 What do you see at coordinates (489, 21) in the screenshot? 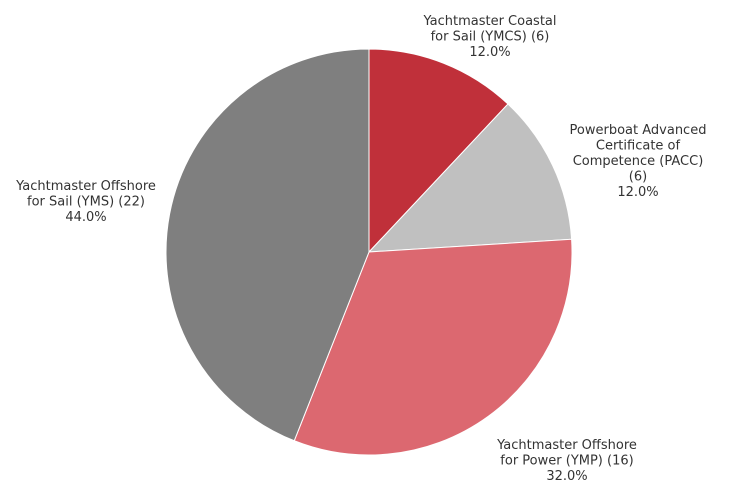
I see `slice-label-line: Yachtmaster Coastal` at bounding box center [489, 21].